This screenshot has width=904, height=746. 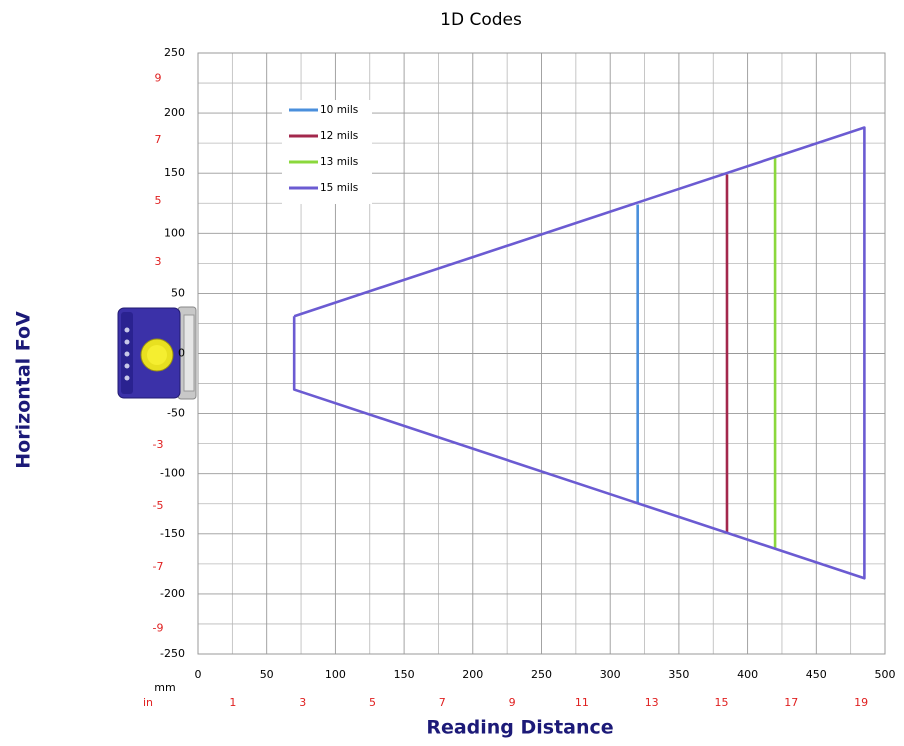 I want to click on x-axis-title: Reading Distance, so click(x=519, y=728).